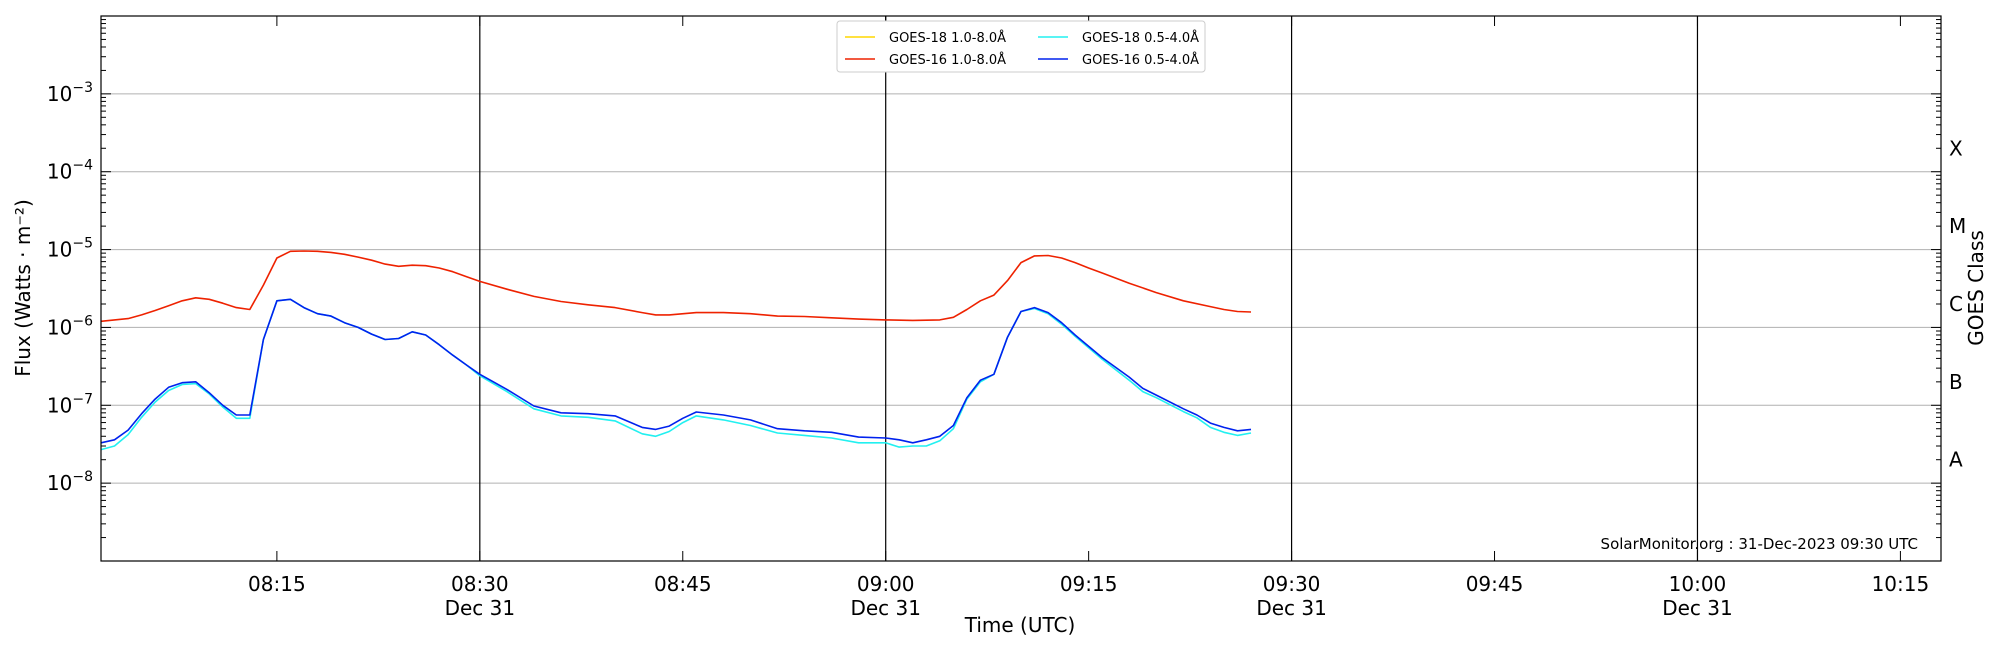 This screenshot has height=650, width=2000. I want to click on legend-label: GOES-18 1.0-8.0Å, so click(947, 38).